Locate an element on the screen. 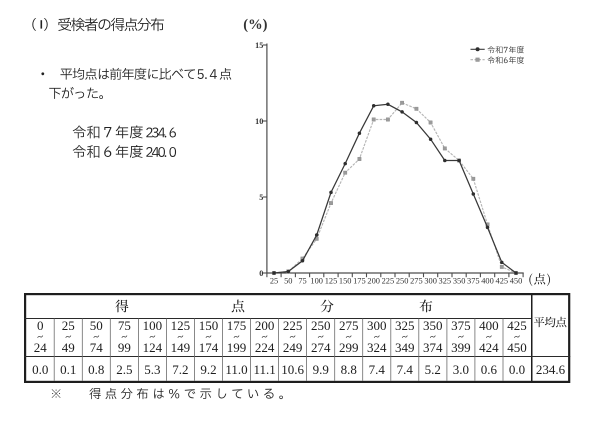  svg-text: 124 is located at coordinates (153, 347).